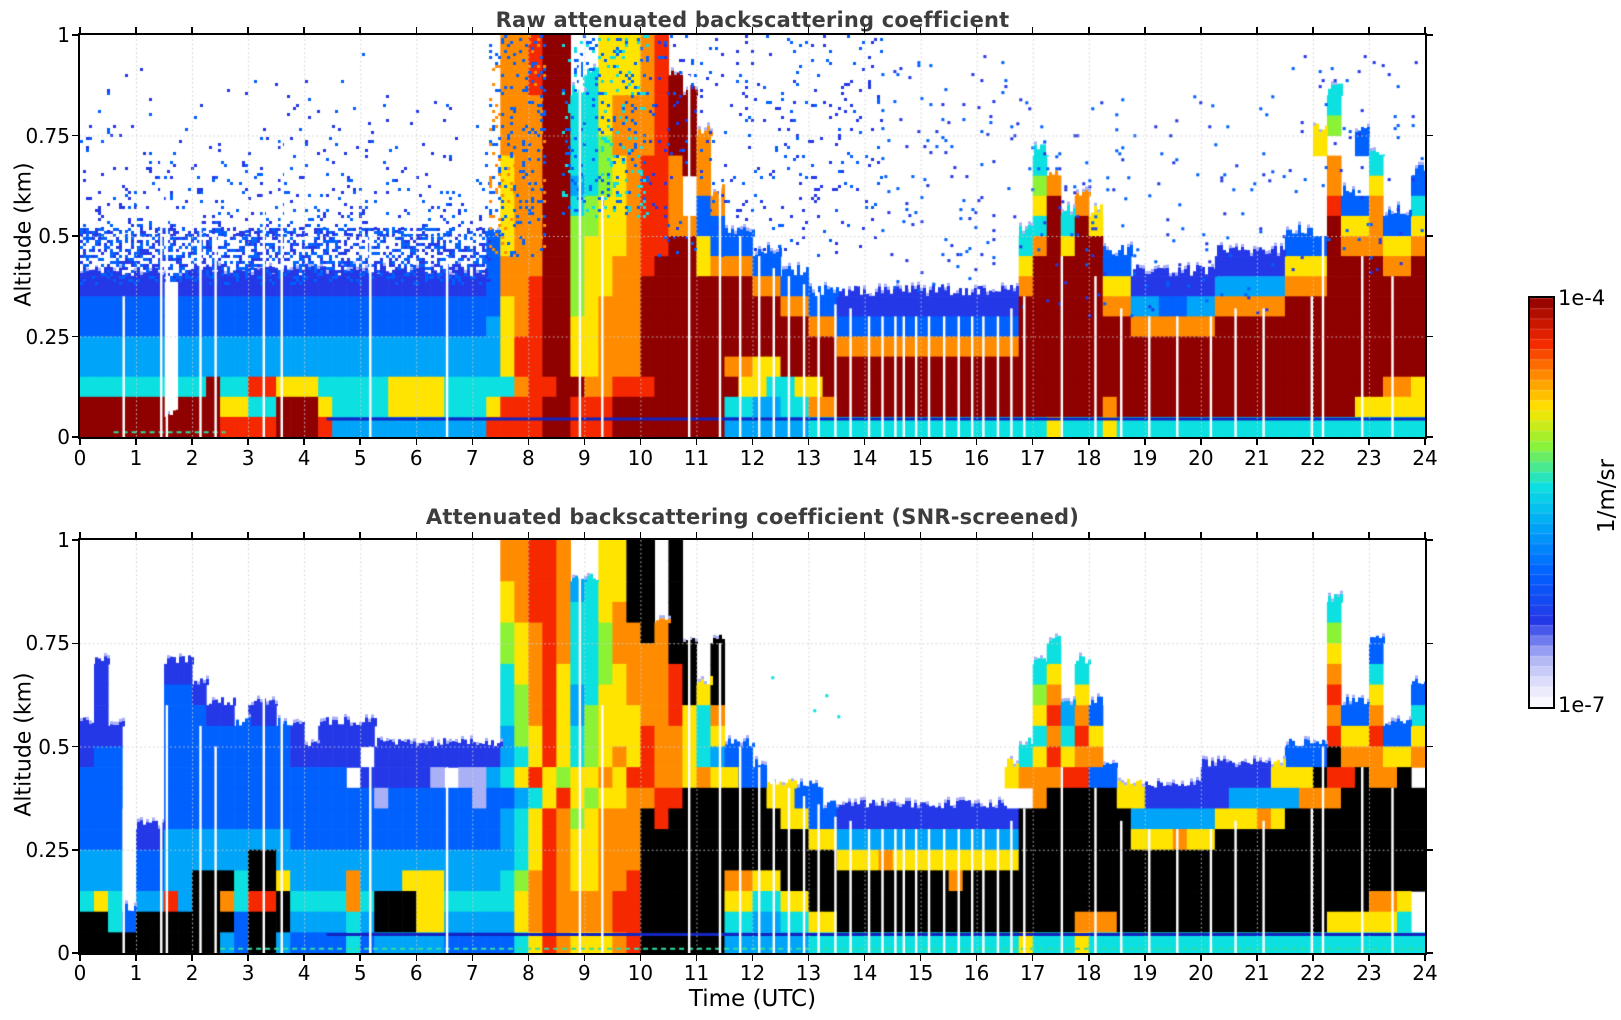 The image size is (1621, 1020). What do you see at coordinates (1201, 458) in the screenshot?
I see `x-tick-label: 20` at bounding box center [1201, 458].